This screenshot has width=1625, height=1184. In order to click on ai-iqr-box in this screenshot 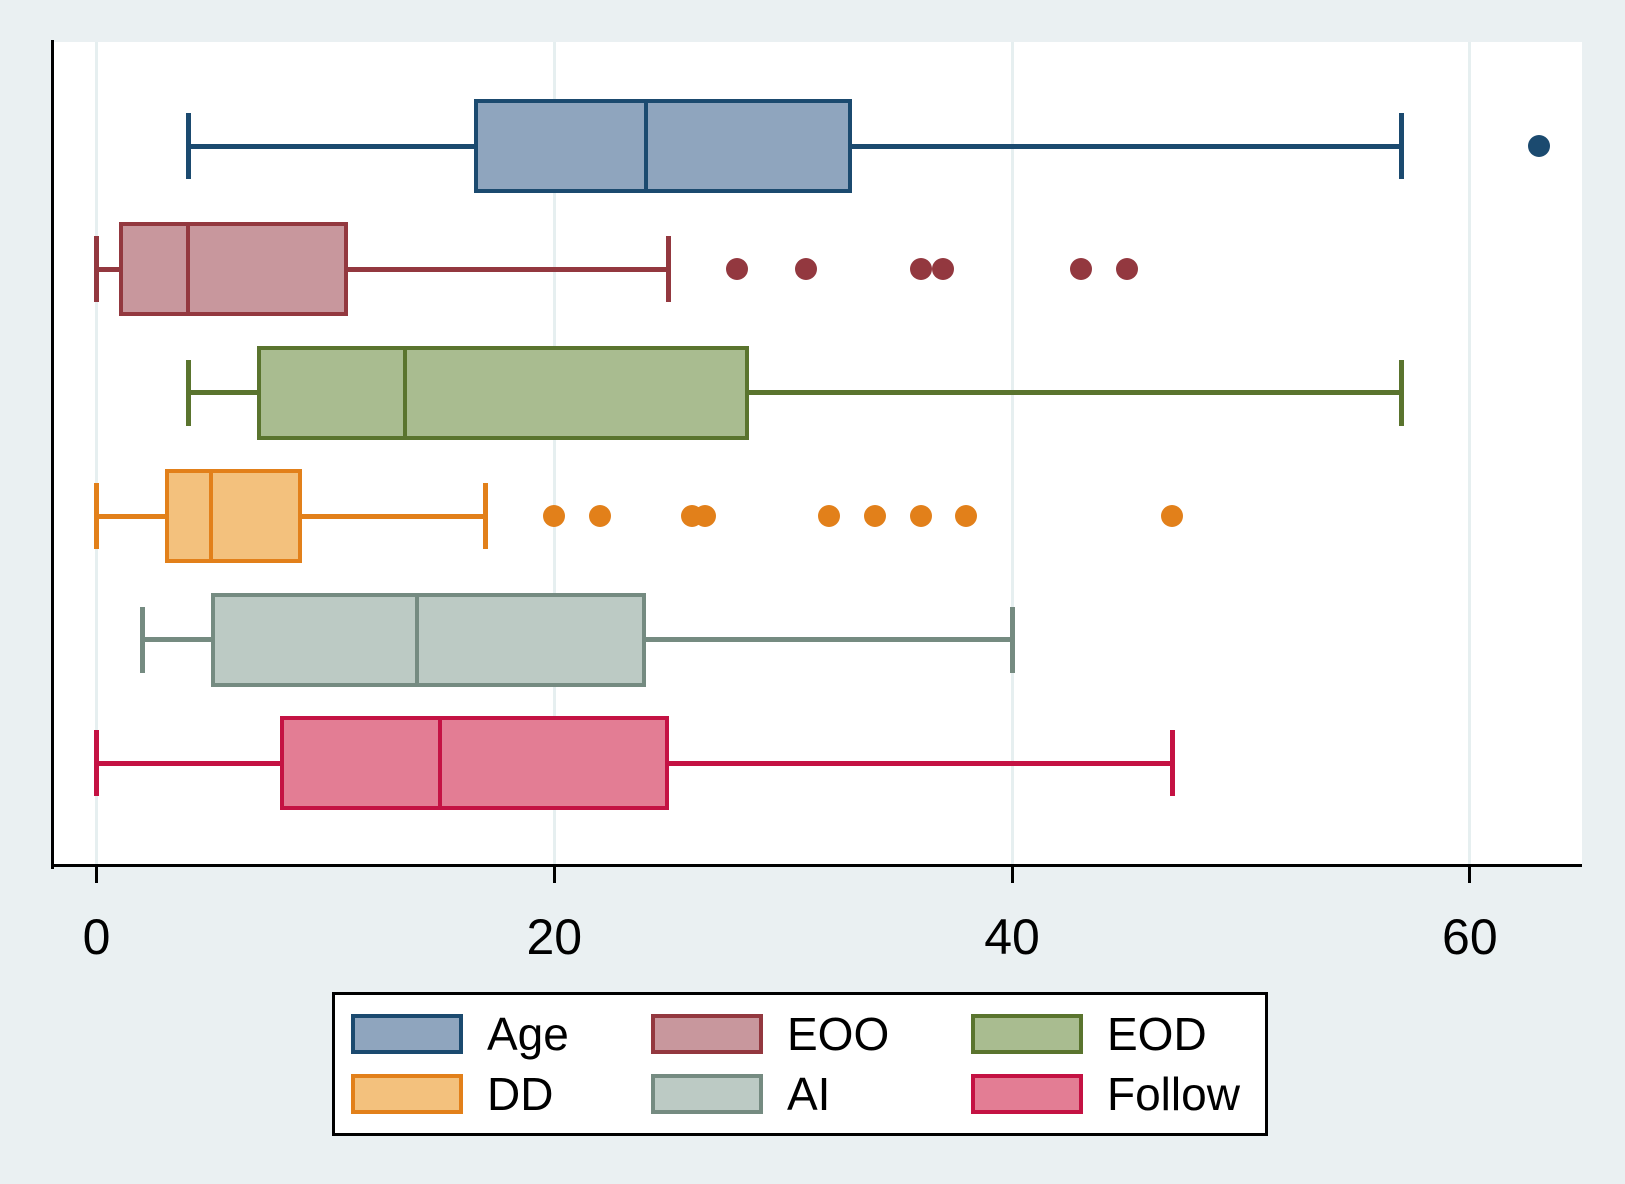, I will do `click(428, 639)`.